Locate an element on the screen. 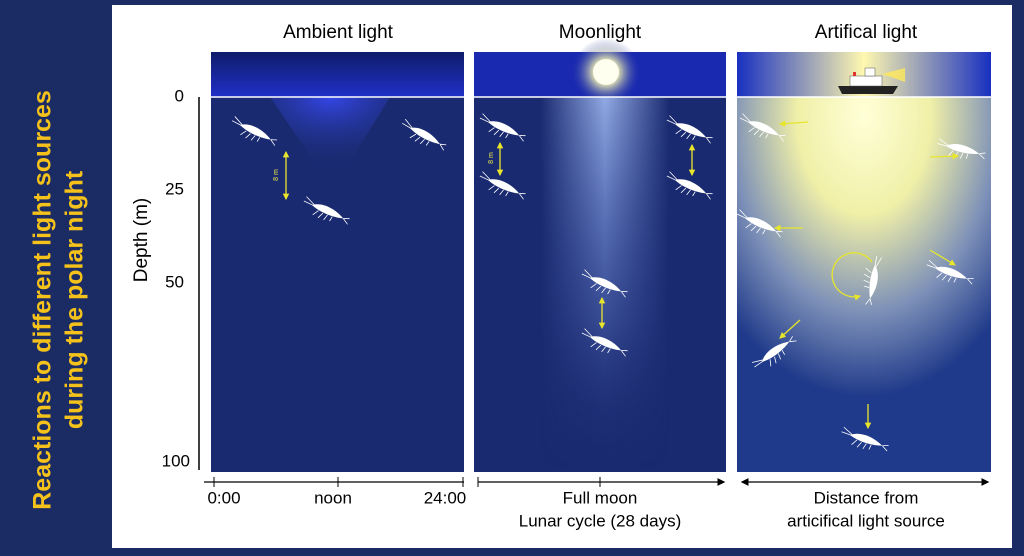  axis-label: noon is located at coordinates (333, 497).